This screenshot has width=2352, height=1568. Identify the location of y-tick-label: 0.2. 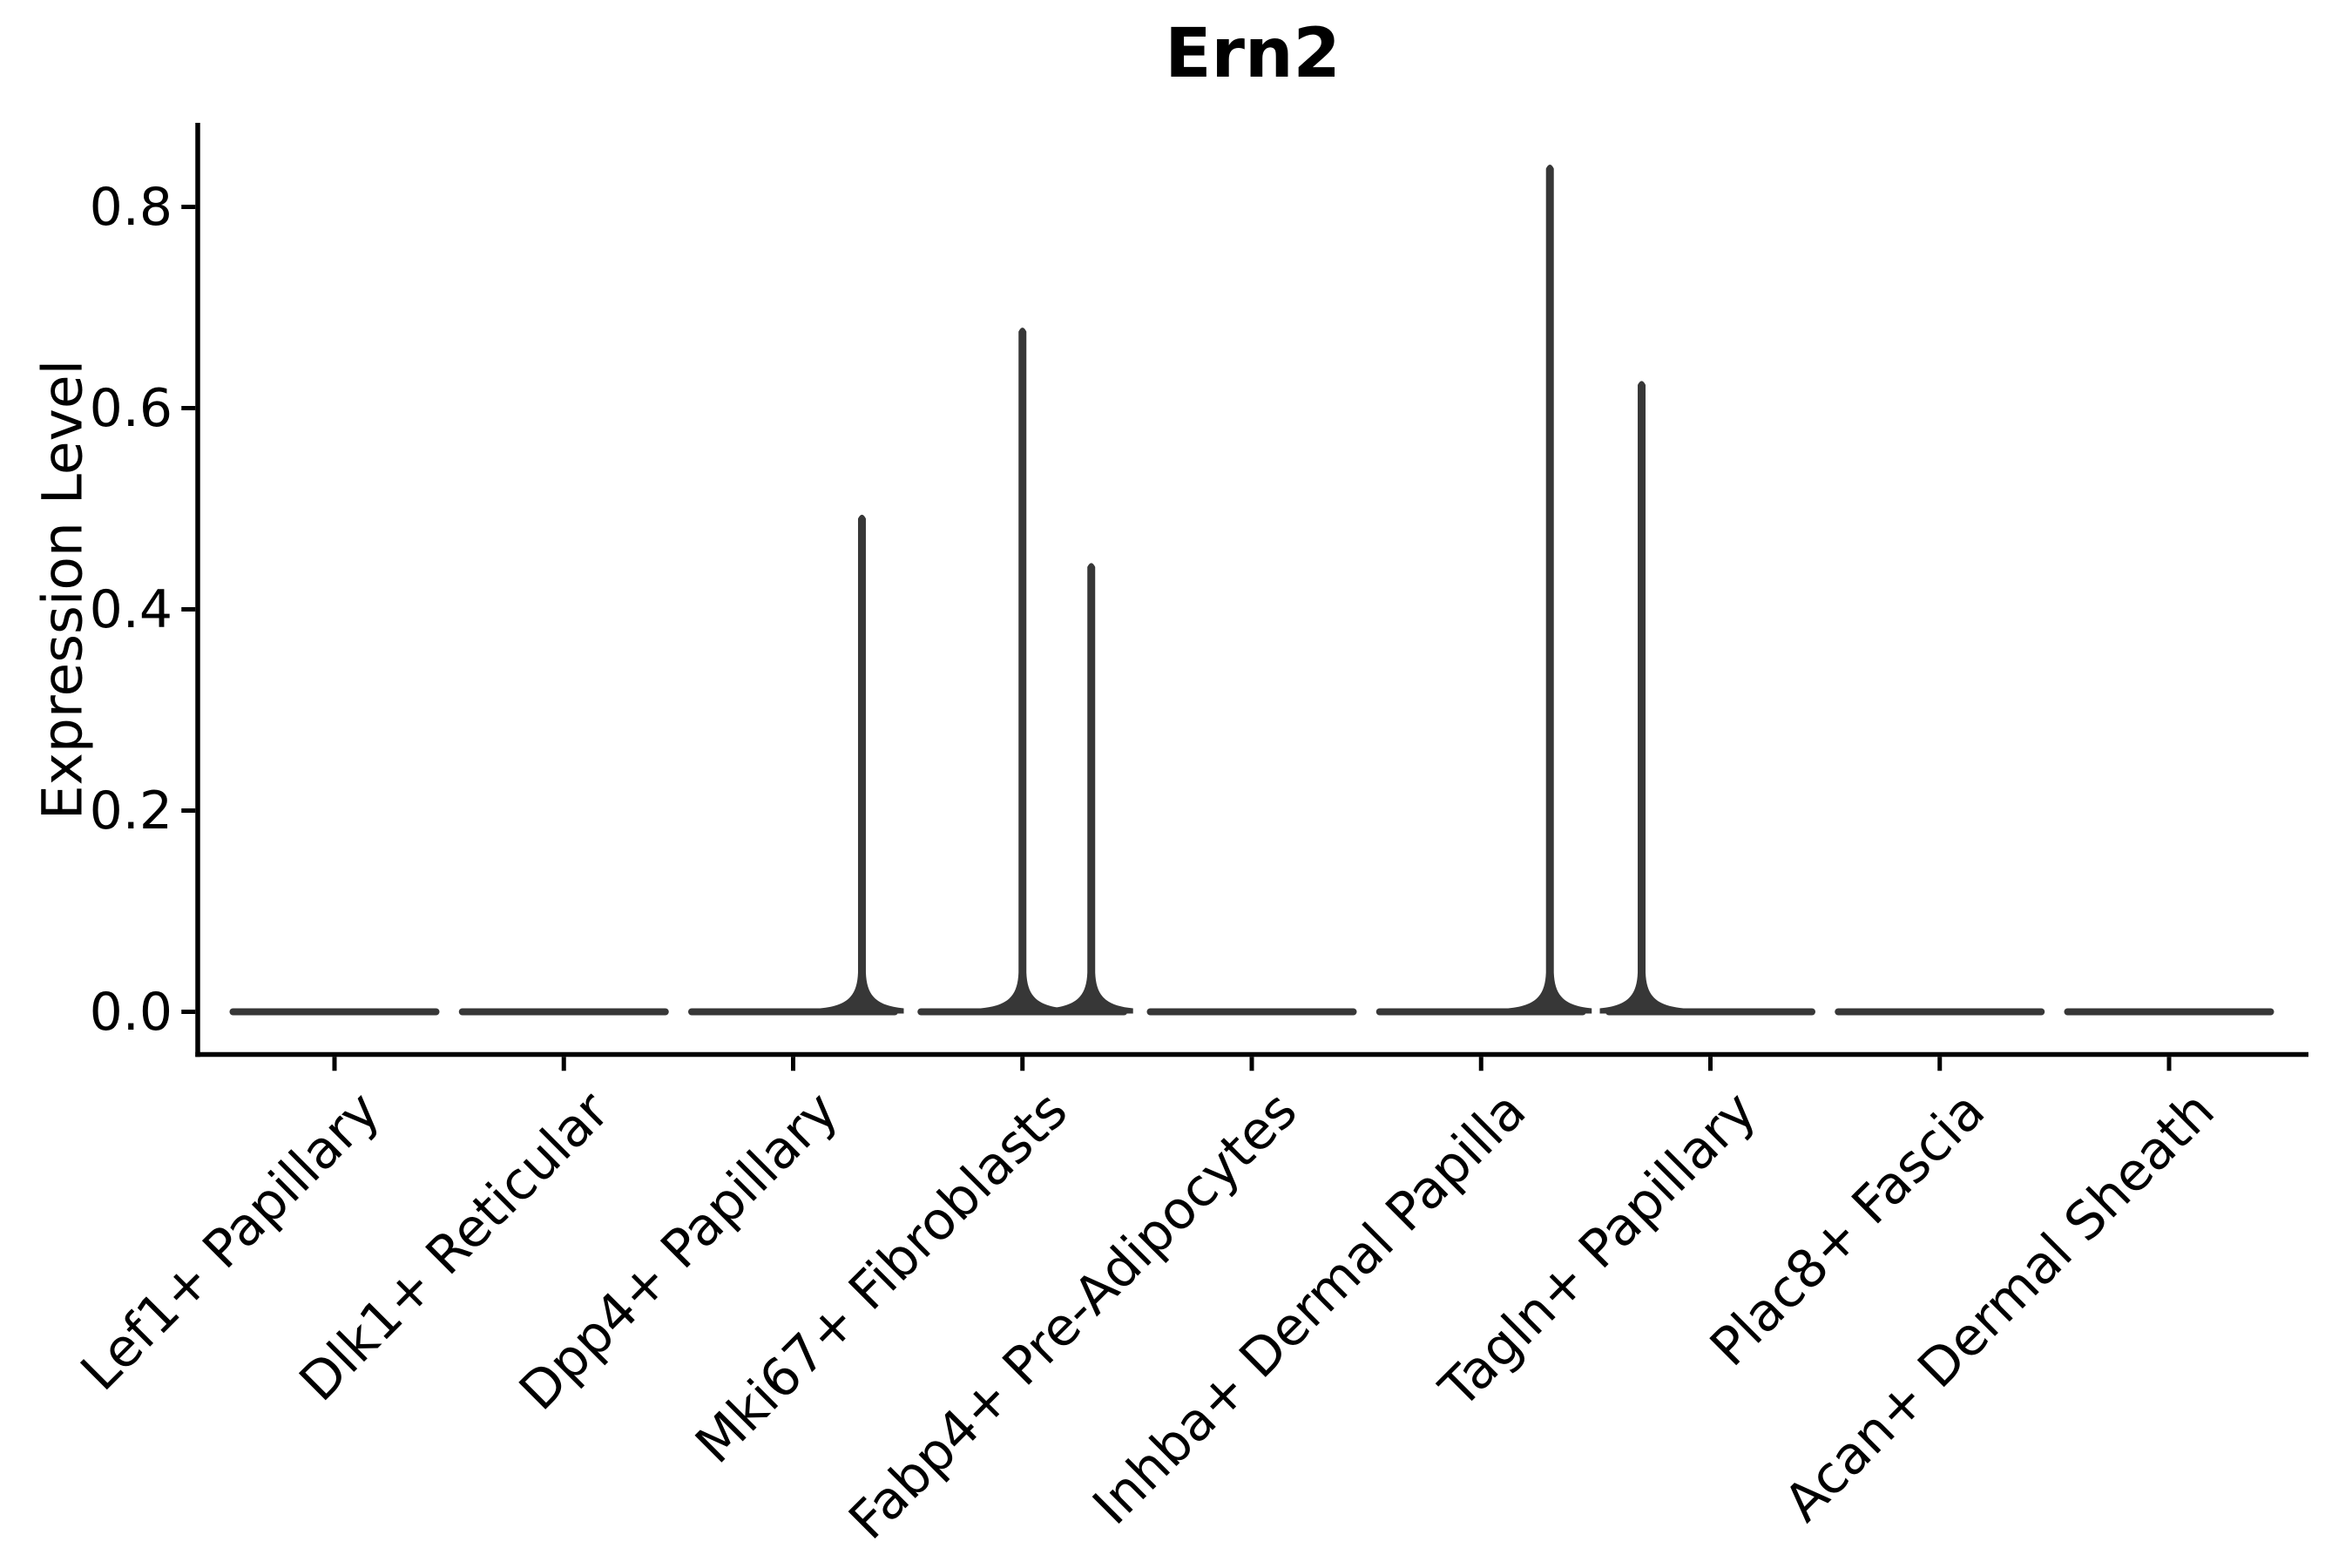
(130, 810).